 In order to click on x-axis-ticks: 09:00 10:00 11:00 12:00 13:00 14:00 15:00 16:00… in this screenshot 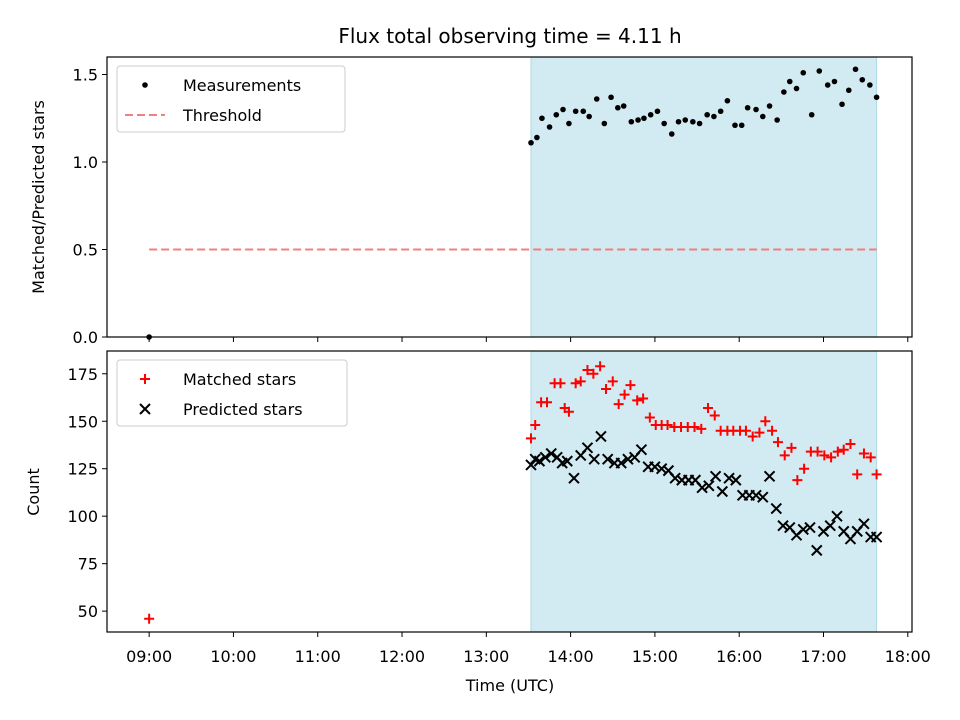, I will do `click(528, 656)`.